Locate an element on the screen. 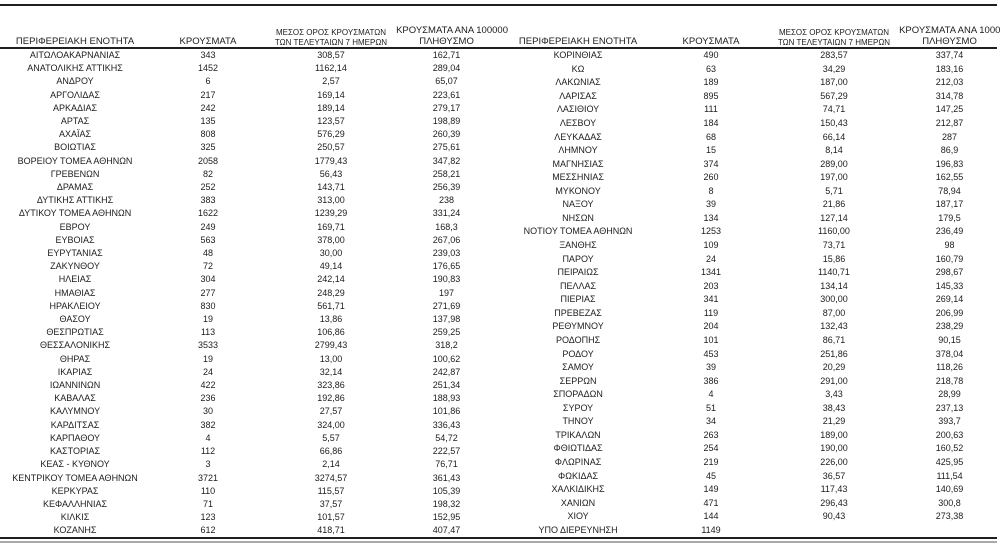  per100k-cell: 162,55 is located at coordinates (949, 177).